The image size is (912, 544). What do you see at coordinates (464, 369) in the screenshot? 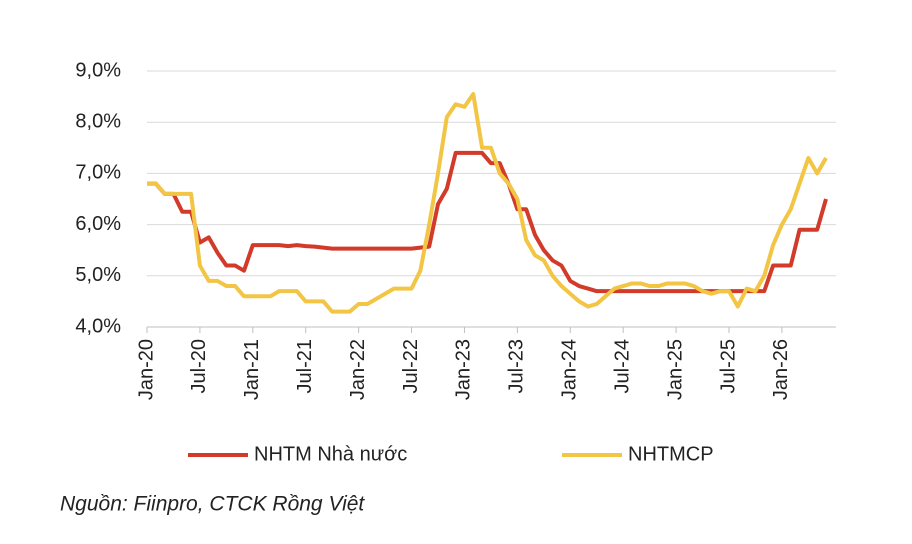
I see `x-tick-label: Jan-23` at bounding box center [464, 369].